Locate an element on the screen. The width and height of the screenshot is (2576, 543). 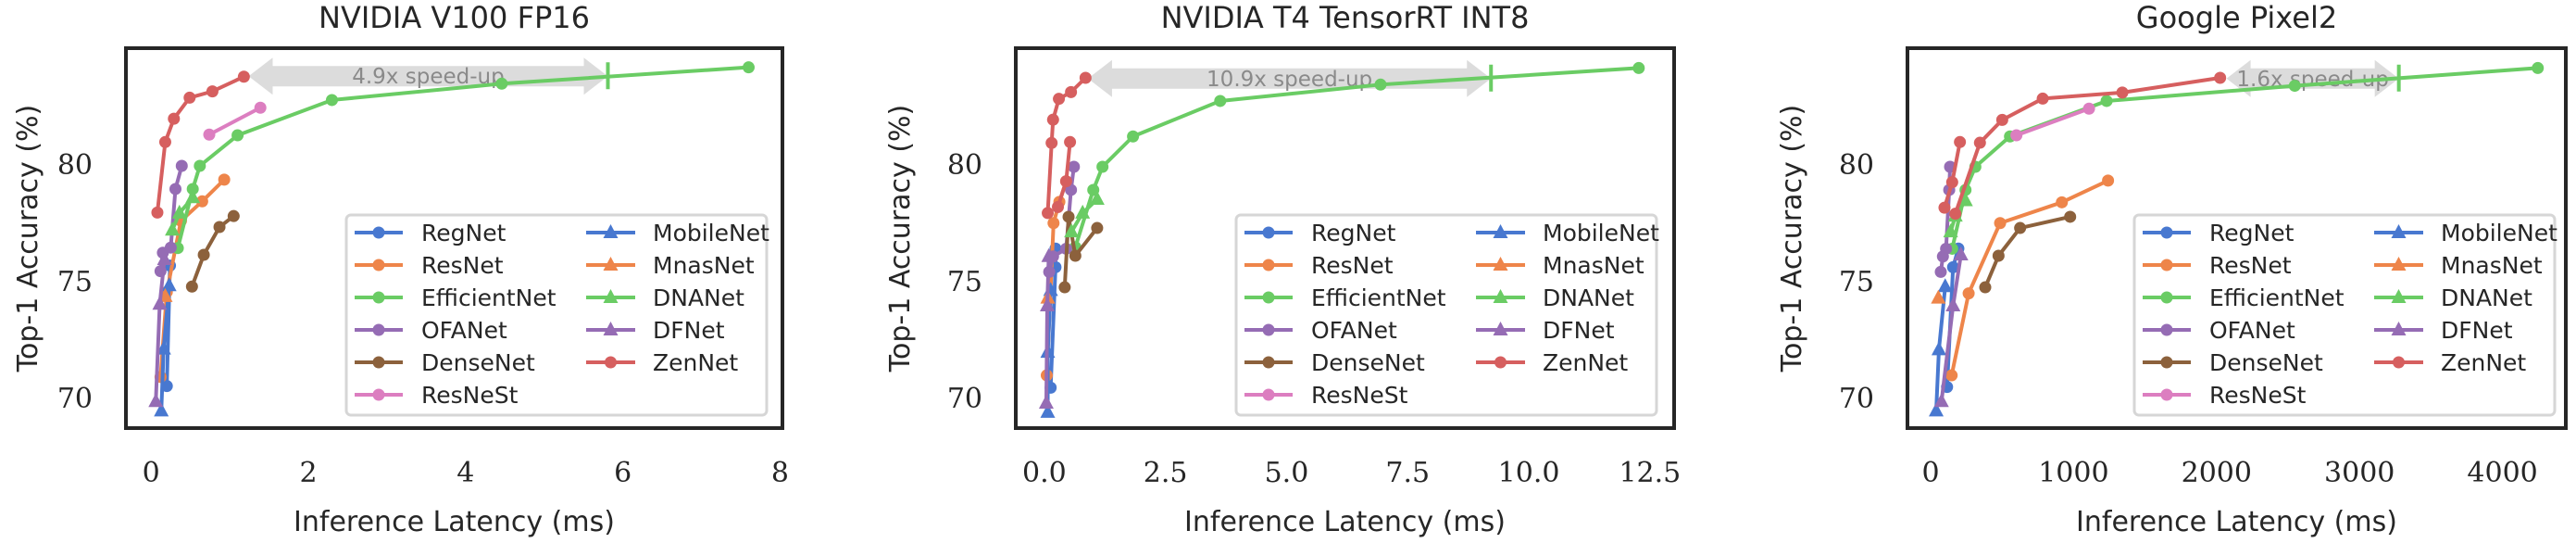
legend-entry-dfnet: DFNet is located at coordinates (655, 330).